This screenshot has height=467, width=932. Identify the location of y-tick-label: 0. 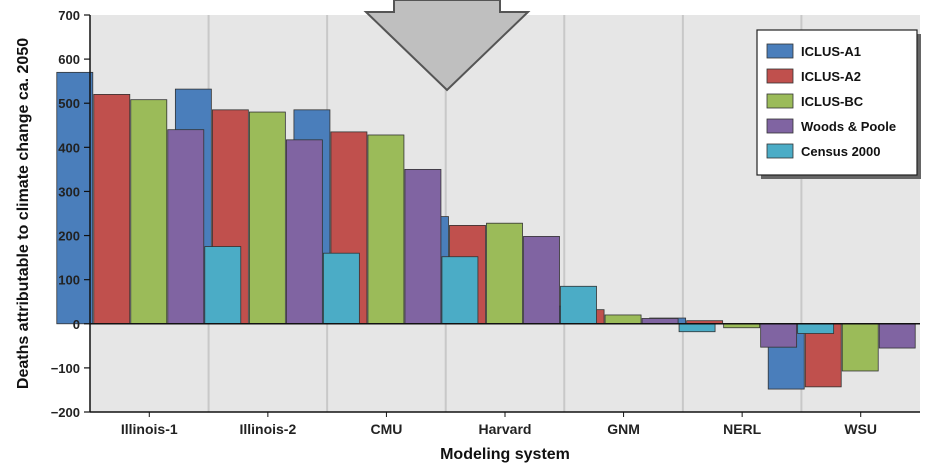
(76, 324).